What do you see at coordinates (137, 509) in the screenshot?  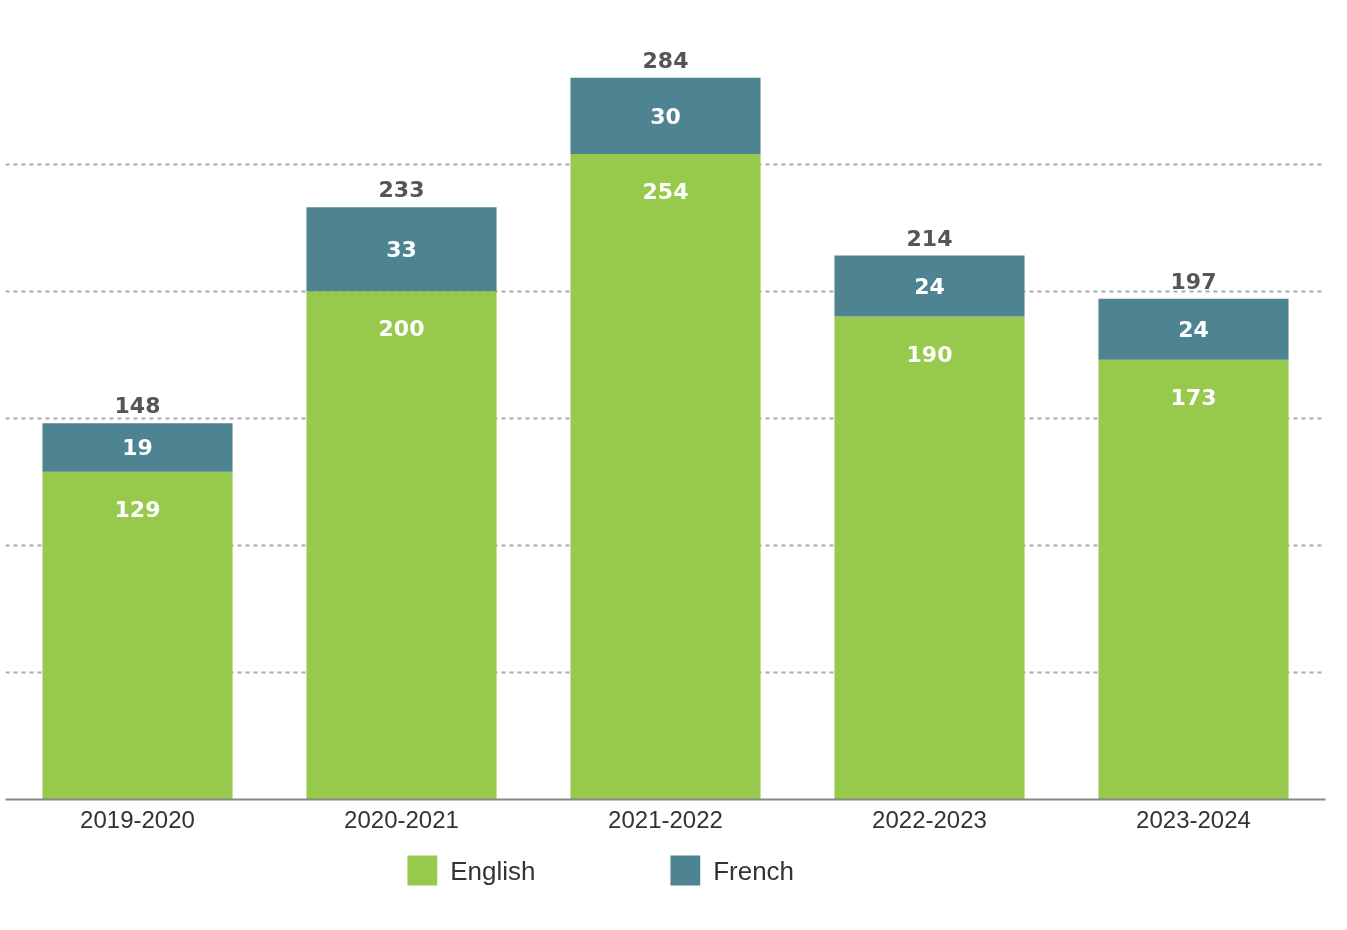 I see `data-label: 129` at bounding box center [137, 509].